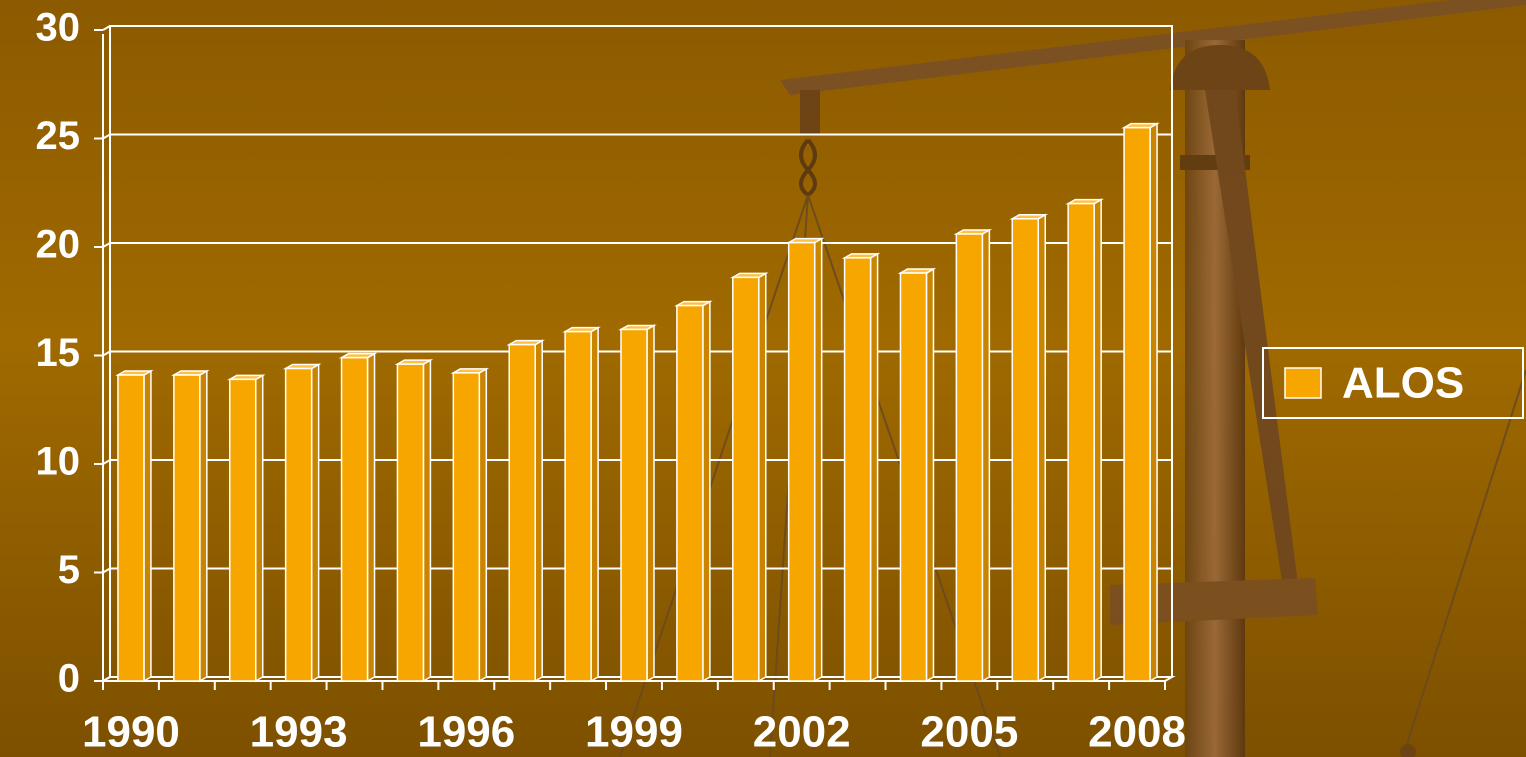  What do you see at coordinates (299, 732) in the screenshot?
I see `x-tick-label: 1993` at bounding box center [299, 732].